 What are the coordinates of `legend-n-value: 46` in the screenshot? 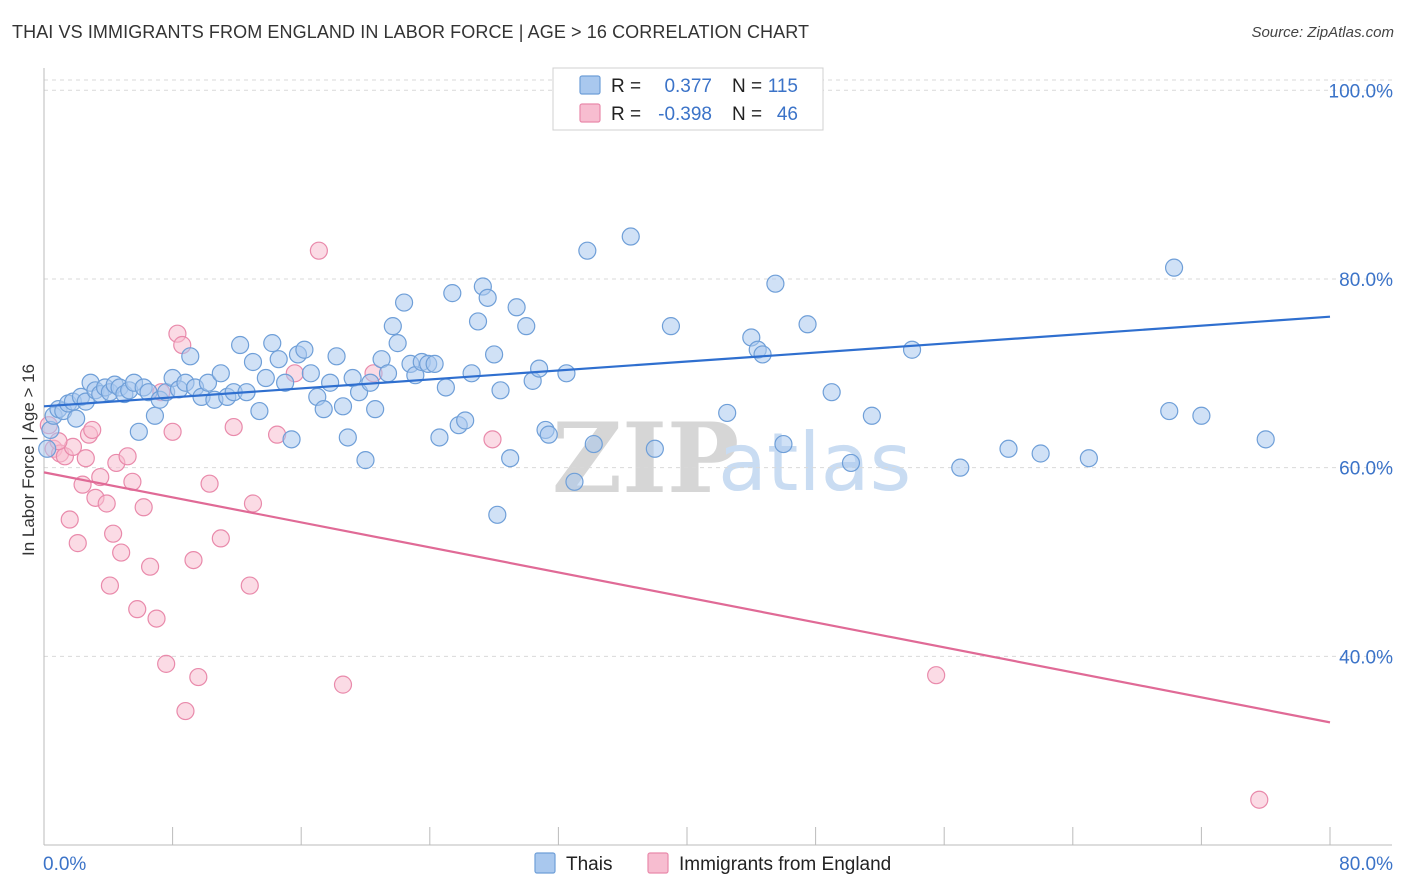 It's located at (787, 114).